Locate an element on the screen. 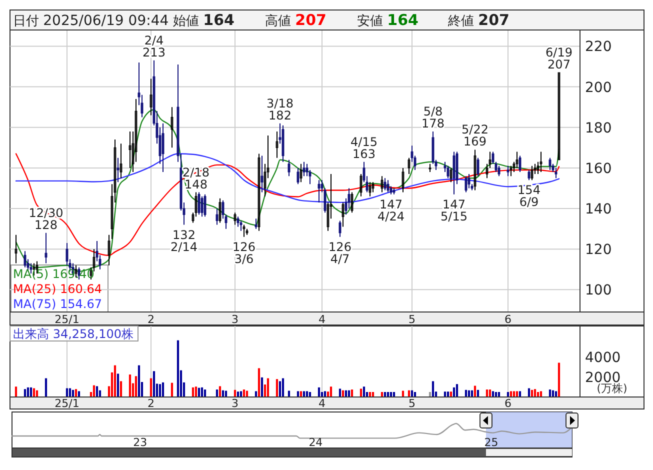 This screenshot has height=470, width=653. annotation: 147 5/15 is located at coordinates (454, 210).